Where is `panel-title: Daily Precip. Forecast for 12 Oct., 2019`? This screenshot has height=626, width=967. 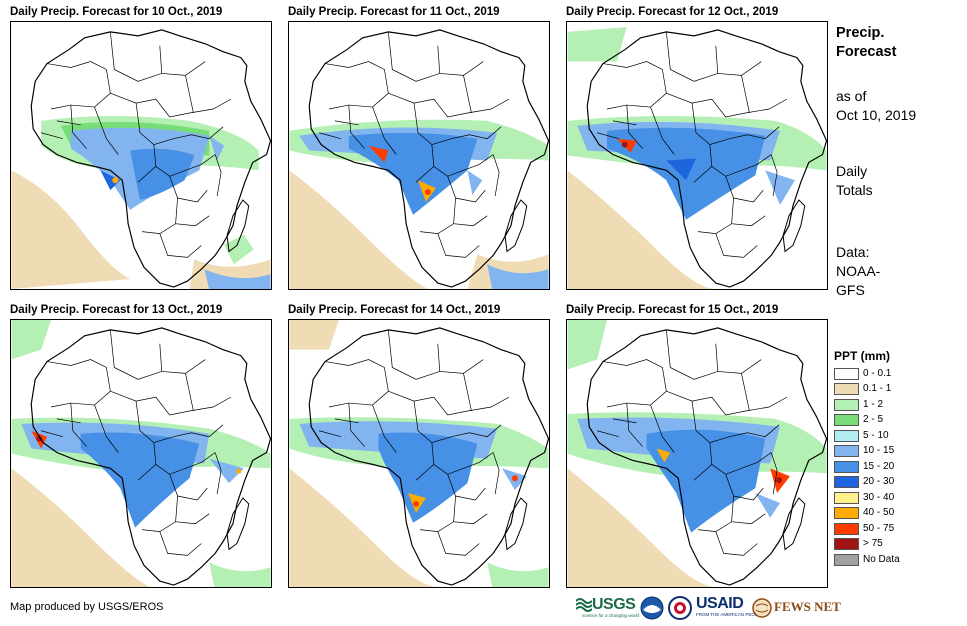
panel-title: Daily Precip. Forecast for 12 Oct., 2019 is located at coordinates (672, 12).